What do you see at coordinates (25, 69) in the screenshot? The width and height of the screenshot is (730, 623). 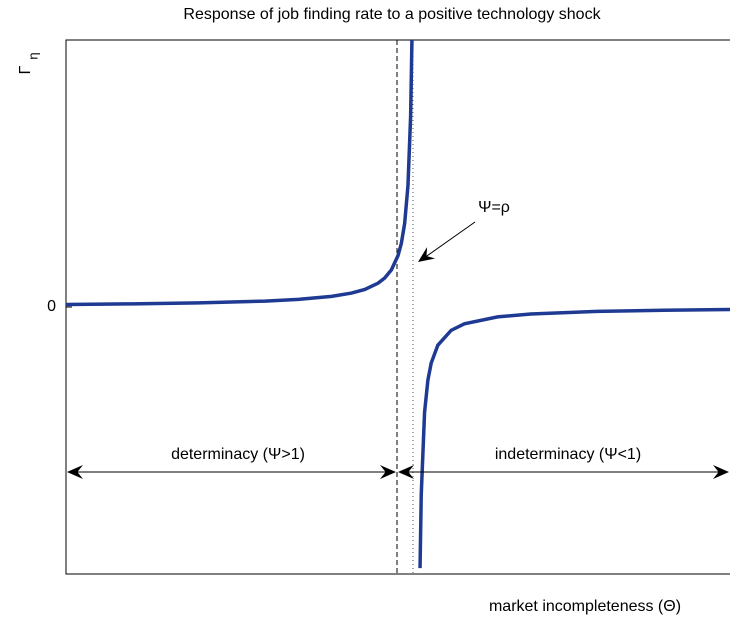 I see `y-axis-symbol: Γ` at bounding box center [25, 69].